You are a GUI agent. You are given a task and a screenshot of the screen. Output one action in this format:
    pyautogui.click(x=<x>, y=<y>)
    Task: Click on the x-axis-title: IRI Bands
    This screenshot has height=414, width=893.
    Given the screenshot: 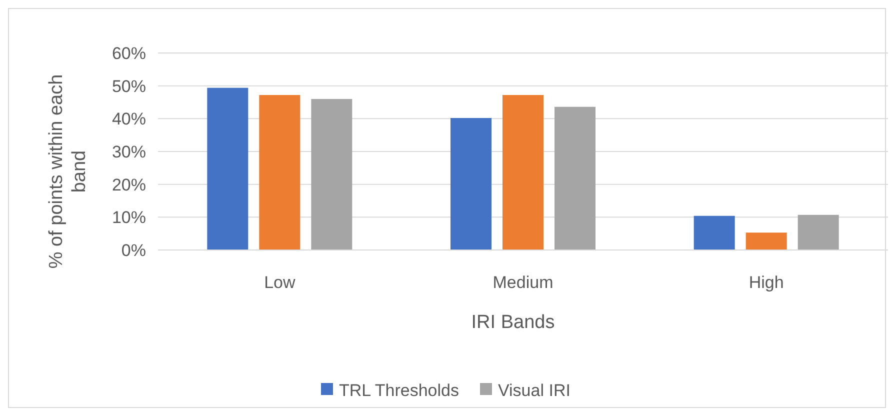 What is the action you would take?
    pyautogui.click(x=513, y=322)
    